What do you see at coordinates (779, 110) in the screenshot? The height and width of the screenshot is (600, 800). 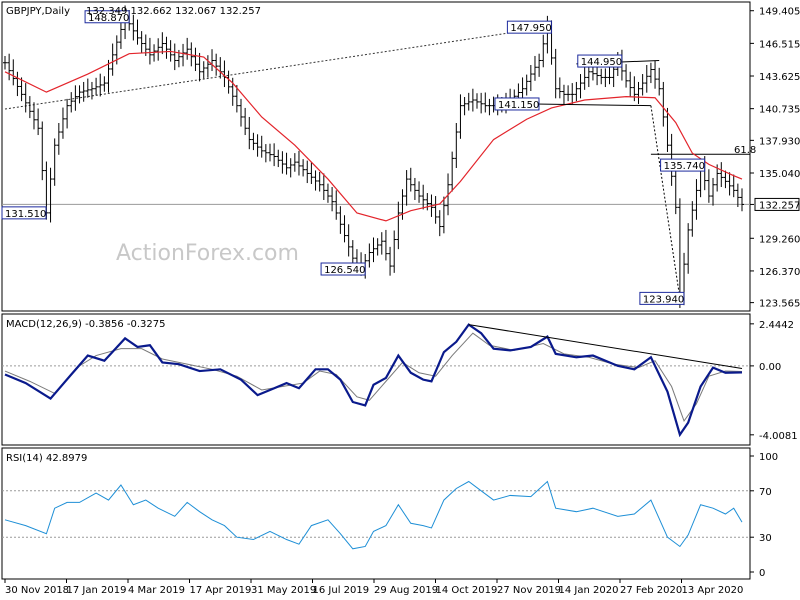 I see `price-axis-label: 140.735` at bounding box center [779, 110].